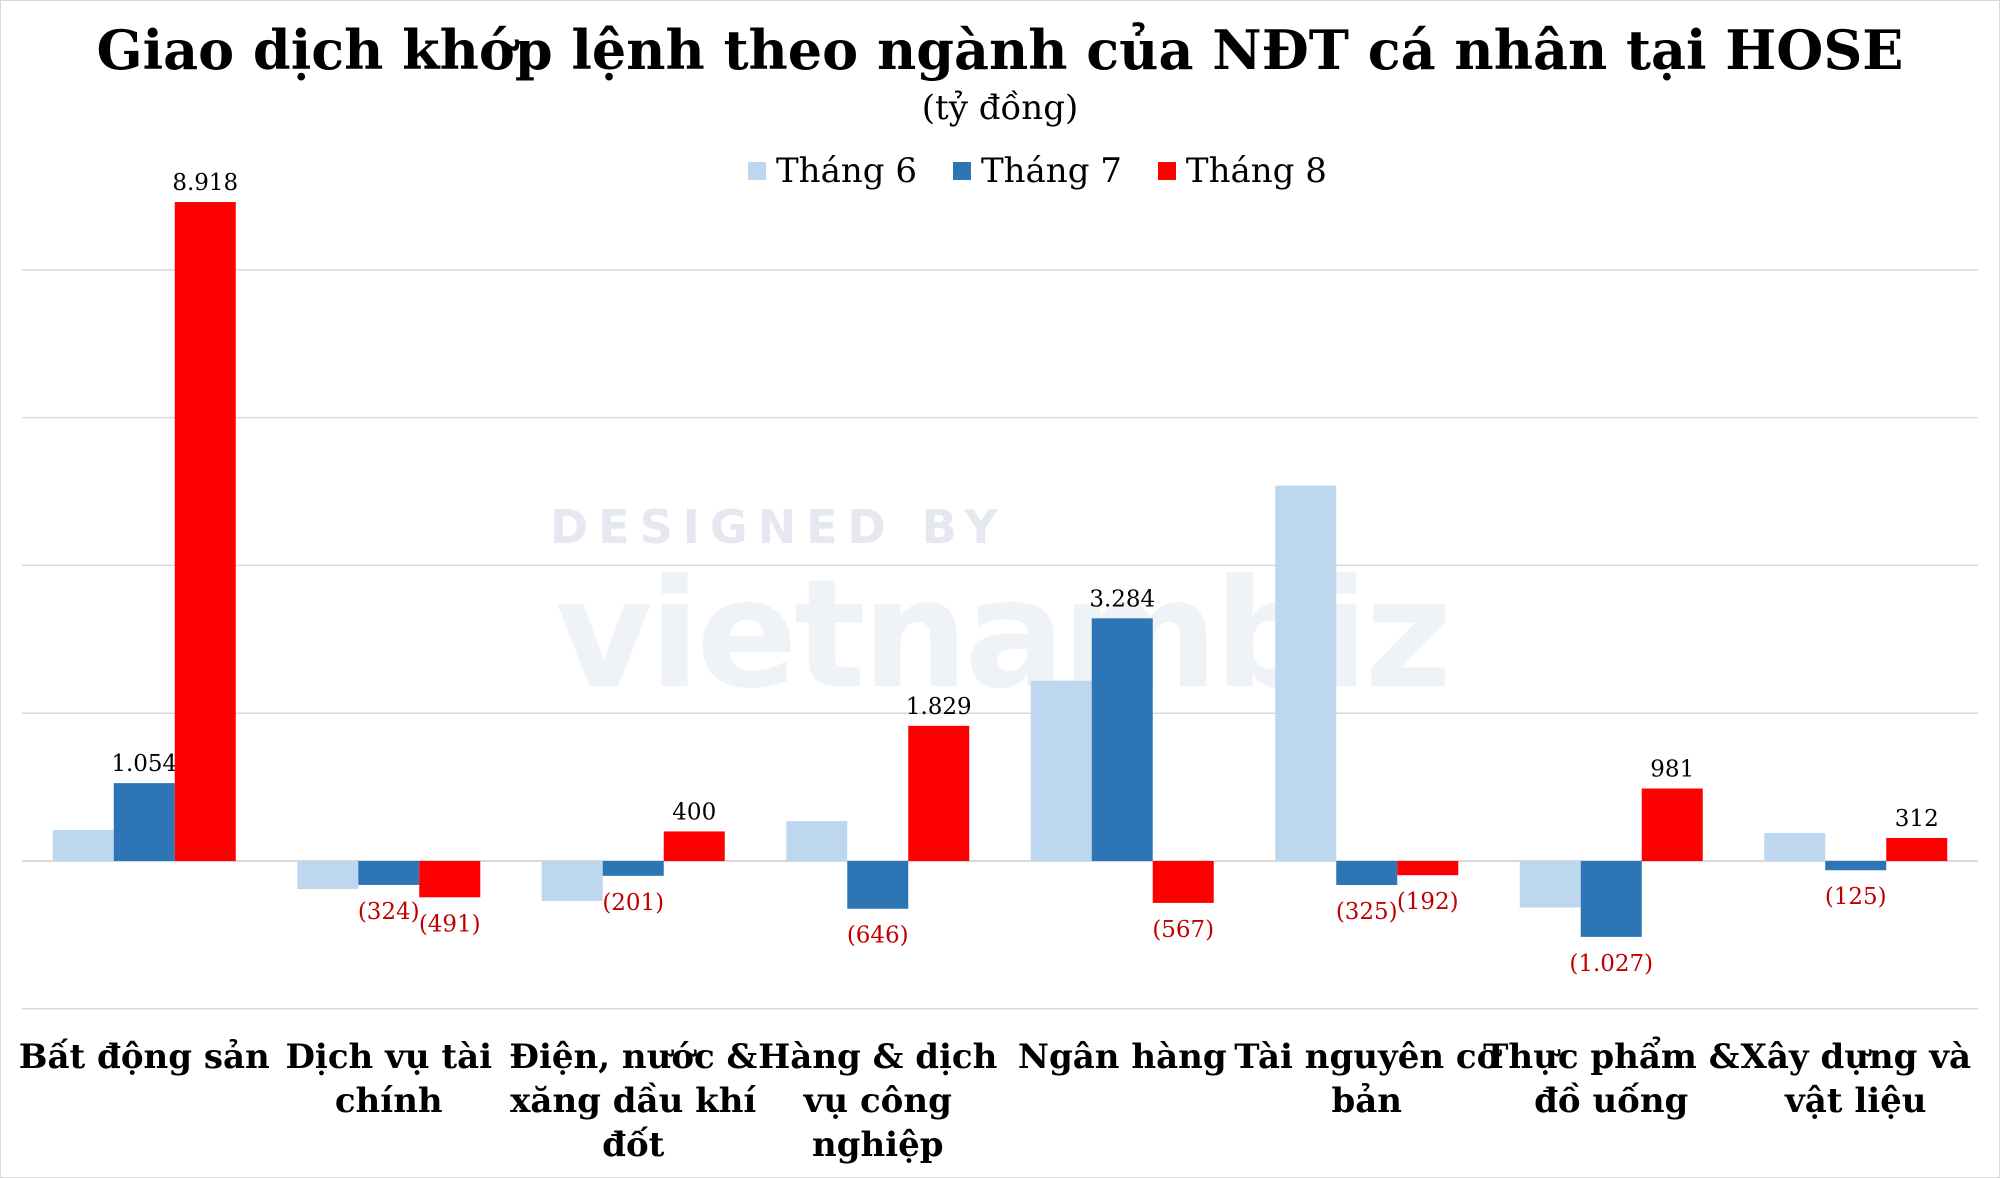  Describe the element at coordinates (1122, 599) in the screenshot. I see `data-label-series-1-cat-4: 3.284` at that location.